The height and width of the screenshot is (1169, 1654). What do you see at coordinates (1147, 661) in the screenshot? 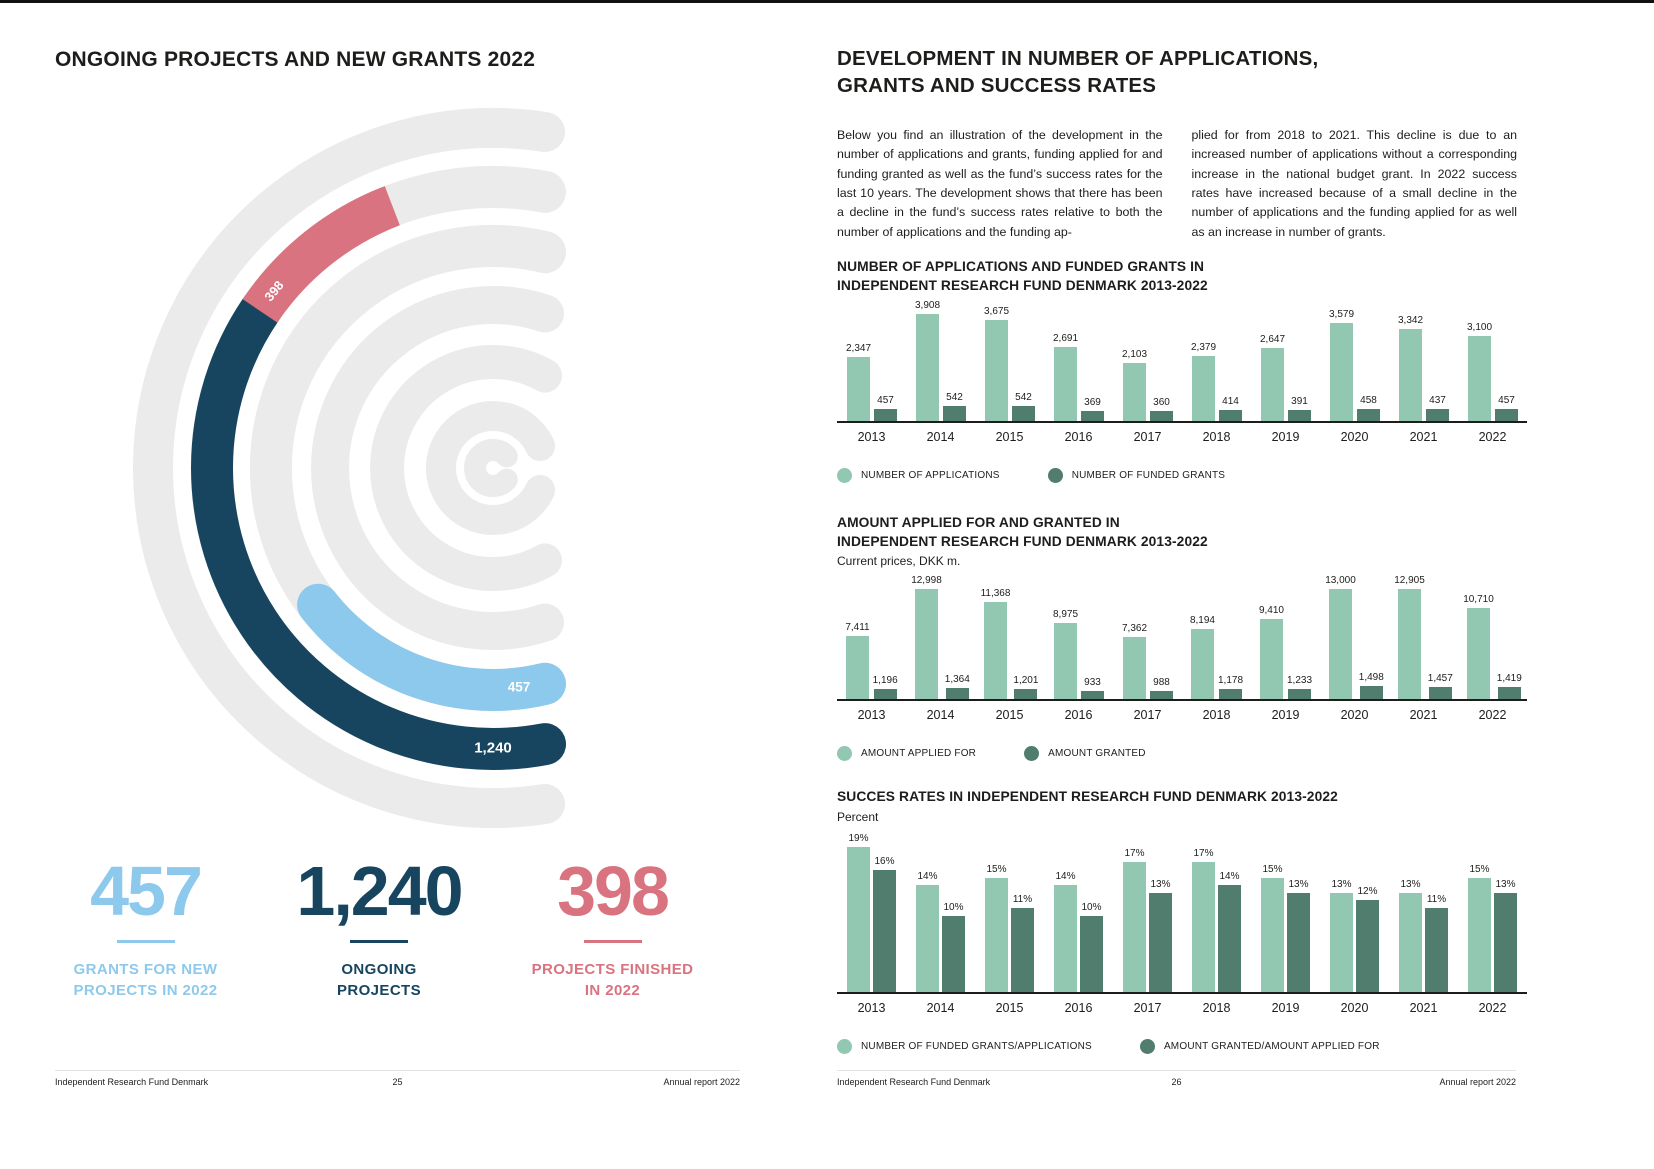
I see `bar-group: 7,362 988` at bounding box center [1147, 661].